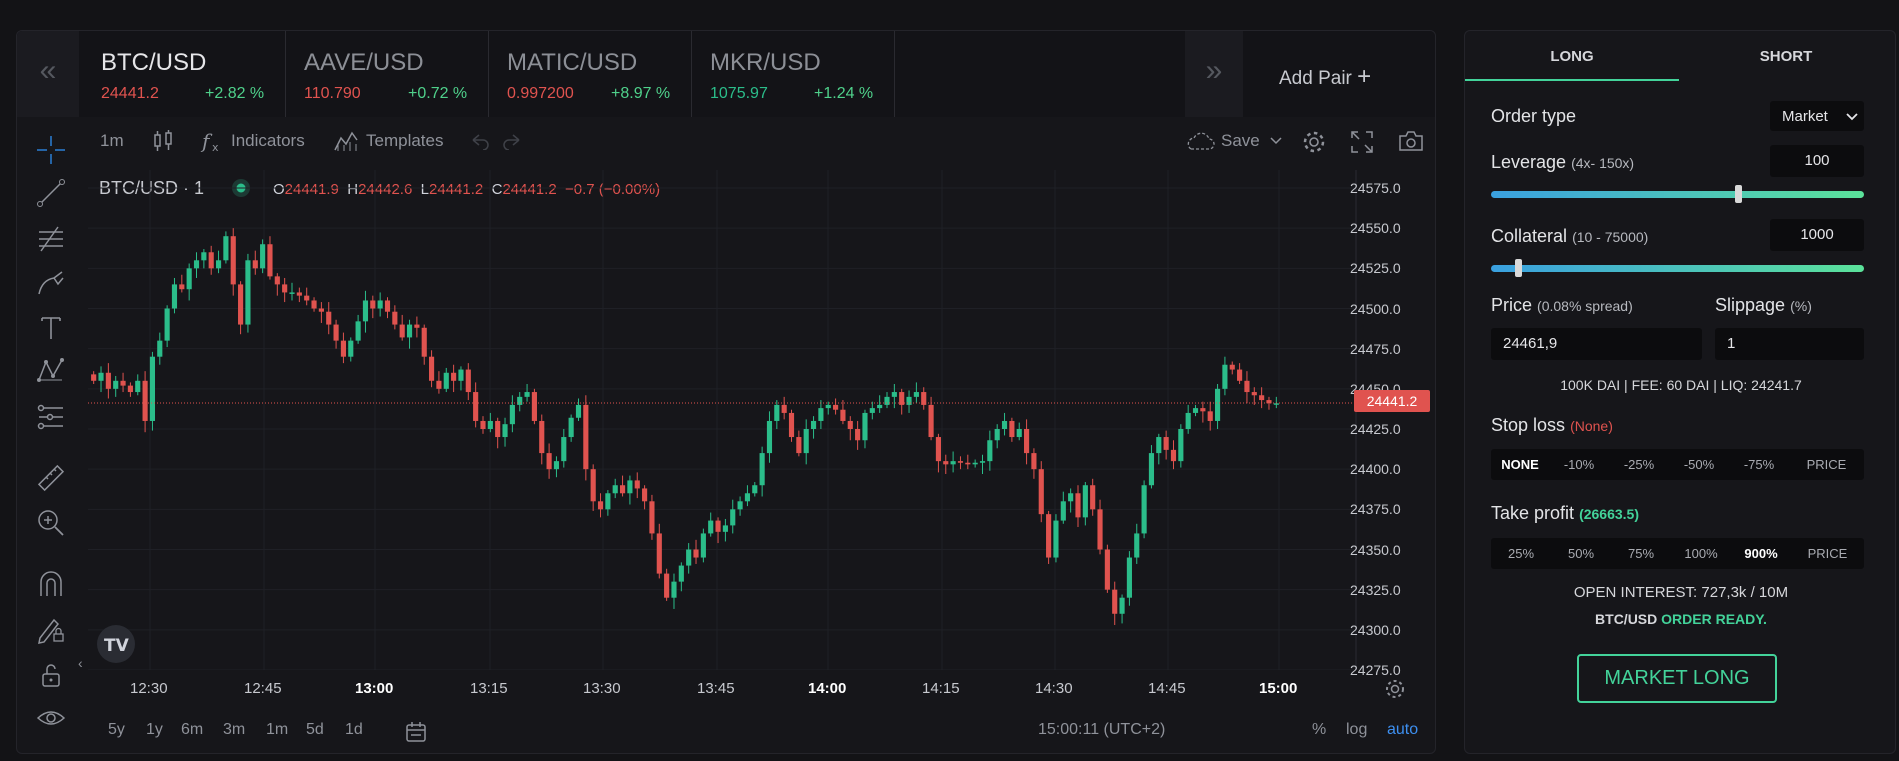 This screenshot has width=1899, height=761. Describe the element at coordinates (51, 585) in the screenshot. I see `magnet-icon` at that location.